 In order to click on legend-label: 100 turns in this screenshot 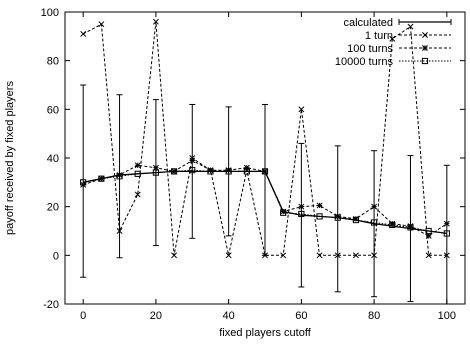, I will do `click(370, 49)`.